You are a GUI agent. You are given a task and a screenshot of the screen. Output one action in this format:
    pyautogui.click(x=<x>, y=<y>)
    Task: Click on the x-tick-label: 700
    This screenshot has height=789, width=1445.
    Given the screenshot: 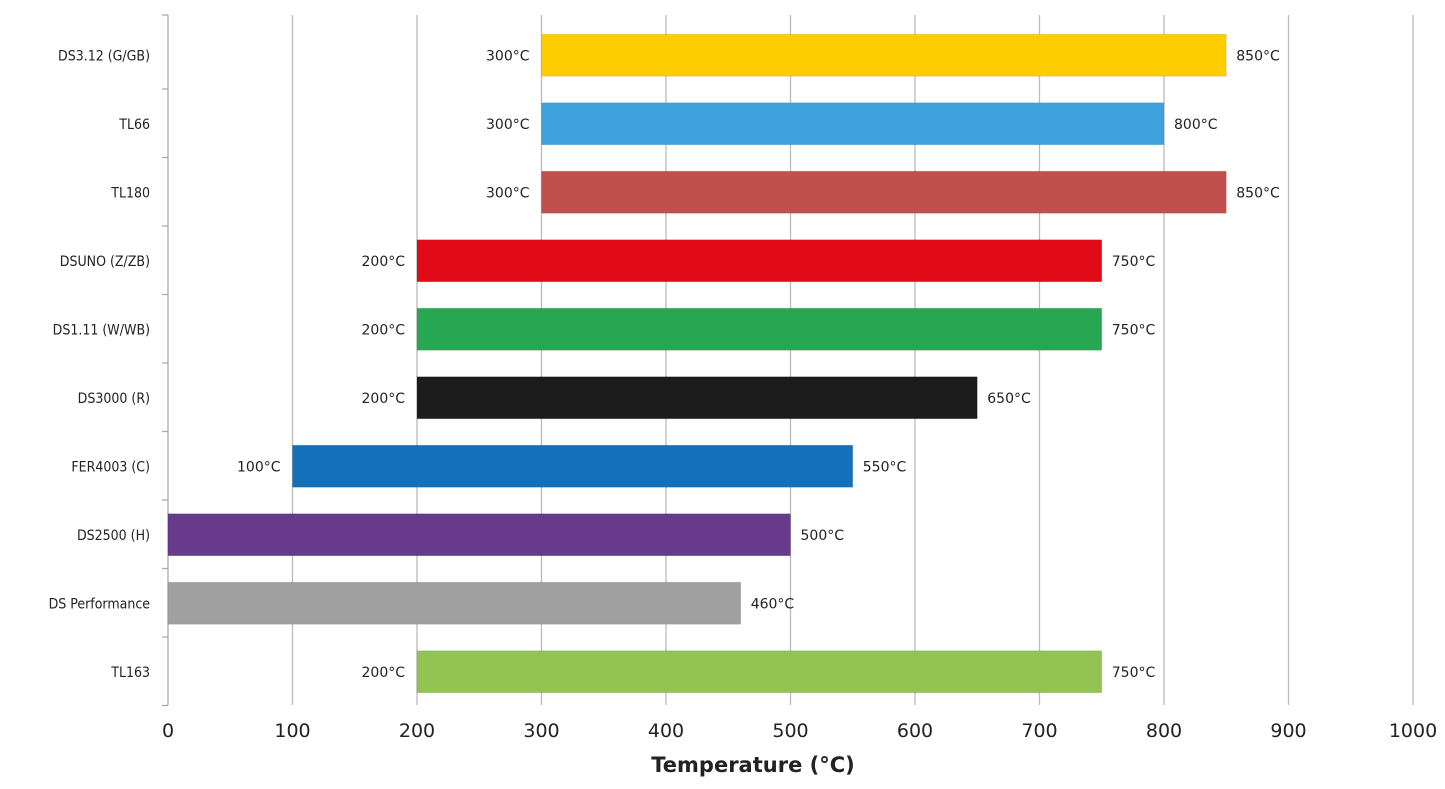 What is the action you would take?
    pyautogui.click(x=1039, y=731)
    